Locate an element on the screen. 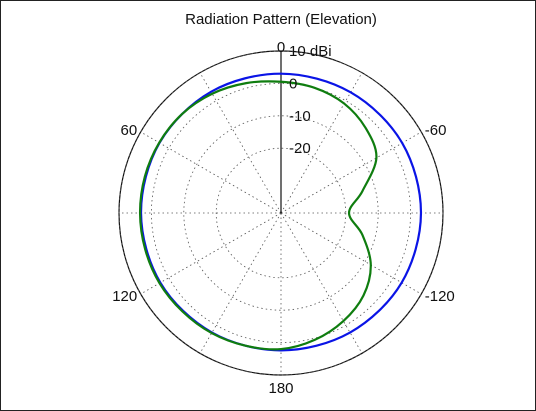 This screenshot has width=536, height=411. angle-label: 60 is located at coordinates (129, 130).